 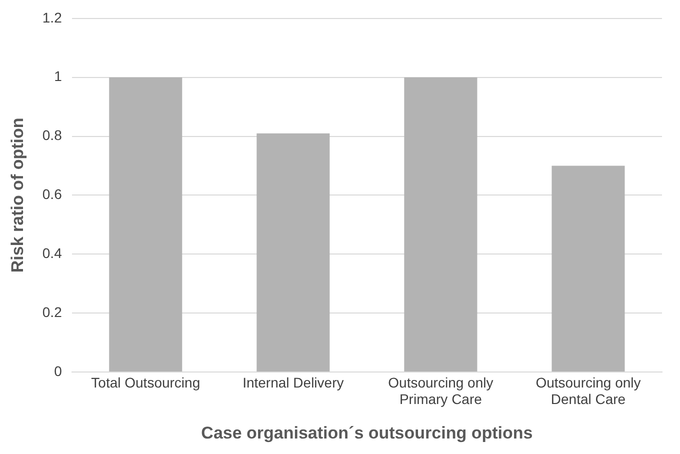 I want to click on y-tick-label: 1.2, so click(x=52, y=17).